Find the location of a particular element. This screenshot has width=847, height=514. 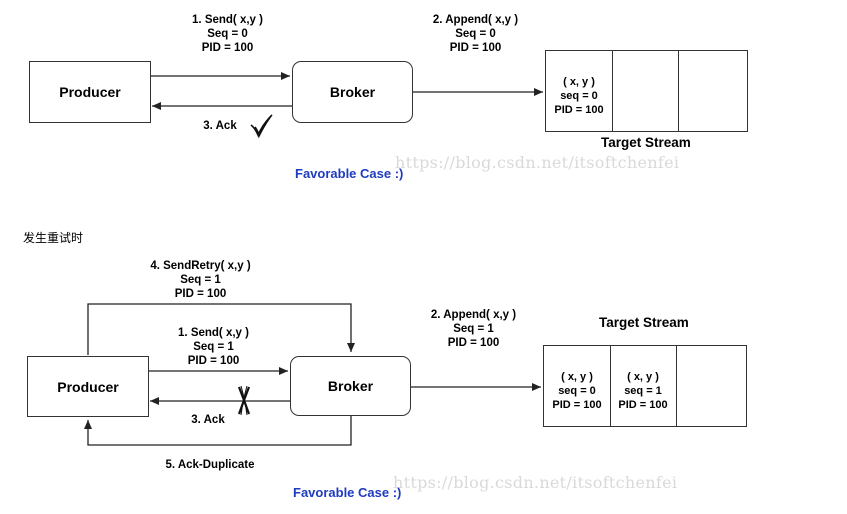

bottom-favorable-caption: Favorable Case :) is located at coordinates (347, 492).